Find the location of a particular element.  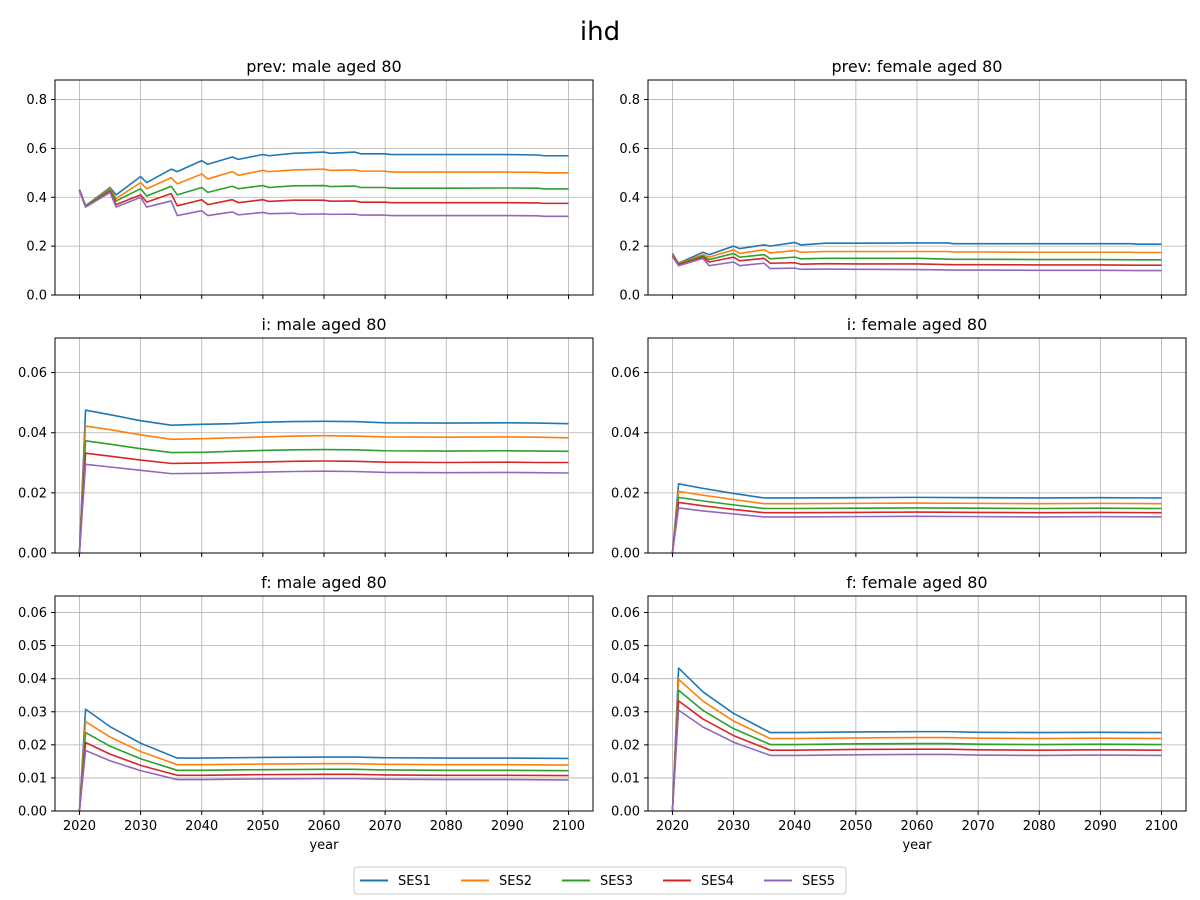

panel-0-line-ses2 is located at coordinates (323, 187).